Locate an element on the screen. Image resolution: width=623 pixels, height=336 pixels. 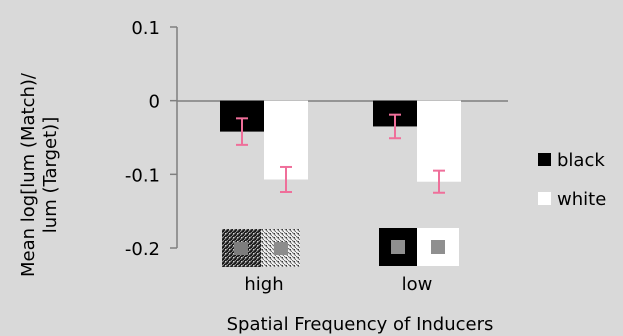
x-category-label-low: low is located at coordinates (417, 284).